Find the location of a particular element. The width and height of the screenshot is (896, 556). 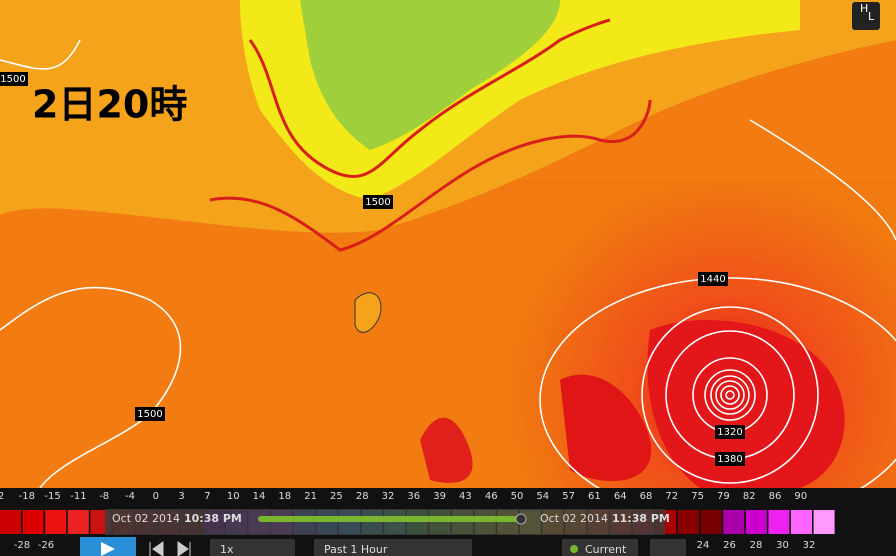

calendar-button is located at coordinates (668, 547).